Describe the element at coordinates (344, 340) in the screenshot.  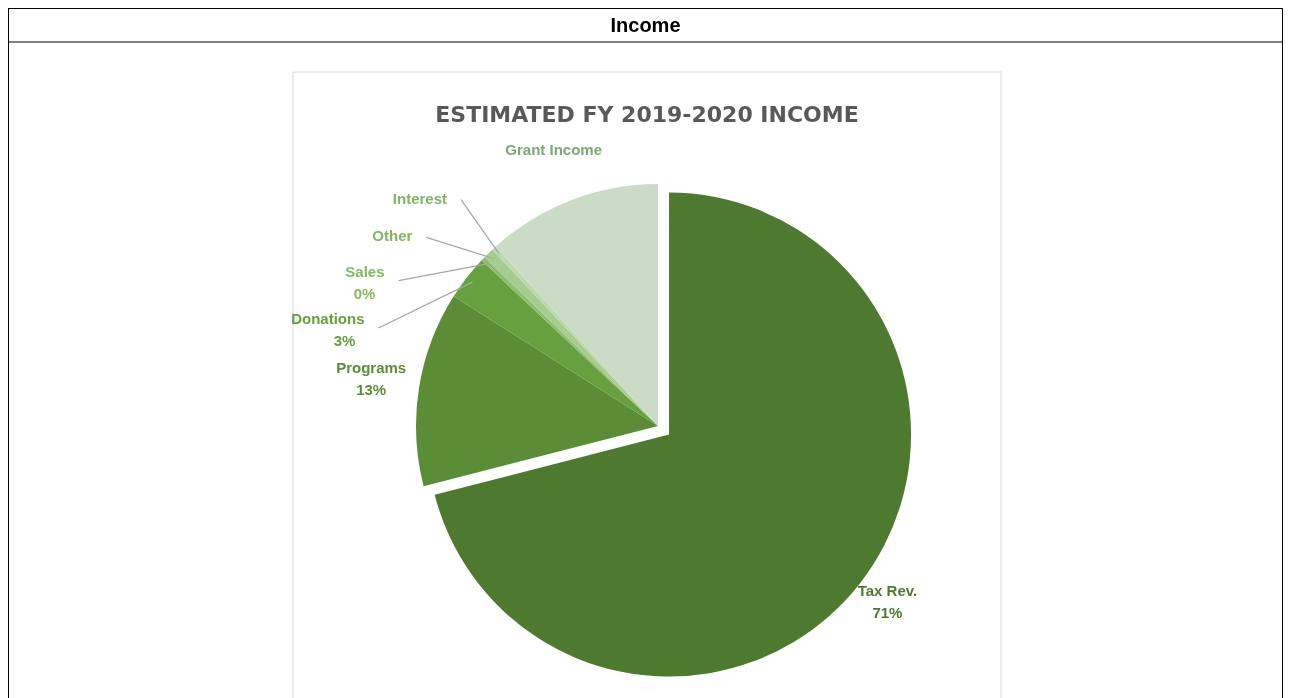
I see `data-label: 3%` at that location.